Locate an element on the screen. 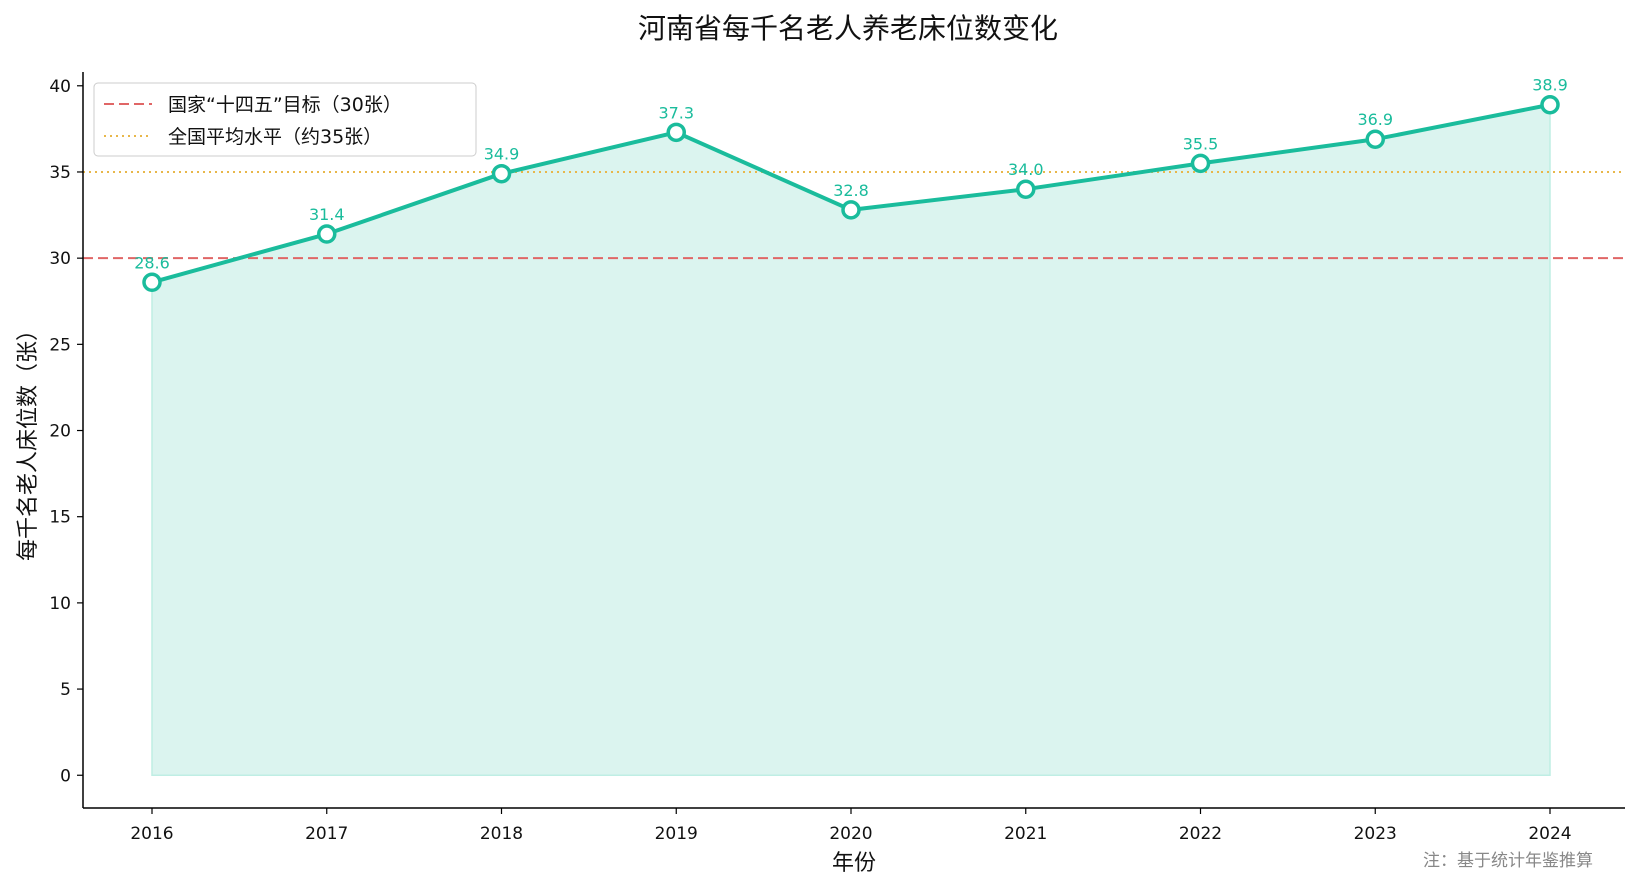 This screenshot has width=1635, height=889. data-point-2022 is located at coordinates (1200, 163).